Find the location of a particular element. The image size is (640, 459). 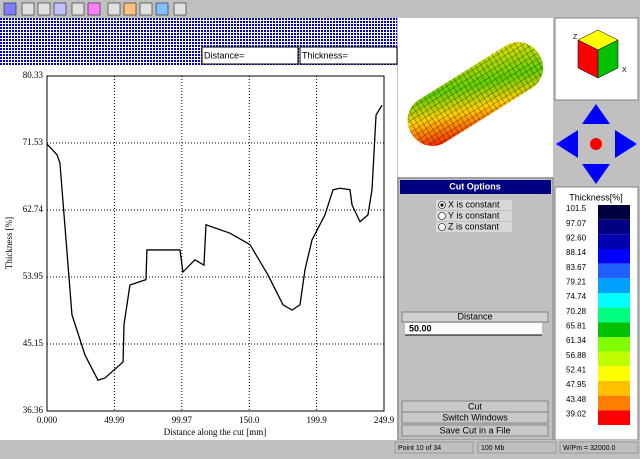

legend-label: 79.21 is located at coordinates (576, 281).